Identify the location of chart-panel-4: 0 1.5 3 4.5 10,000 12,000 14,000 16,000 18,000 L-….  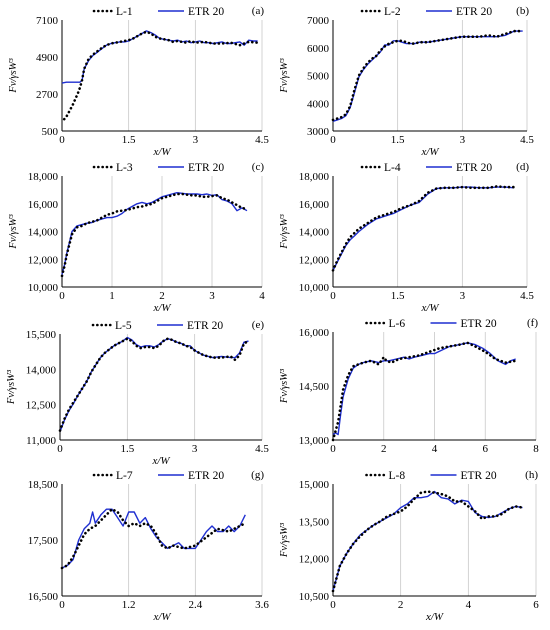
(406, 237).